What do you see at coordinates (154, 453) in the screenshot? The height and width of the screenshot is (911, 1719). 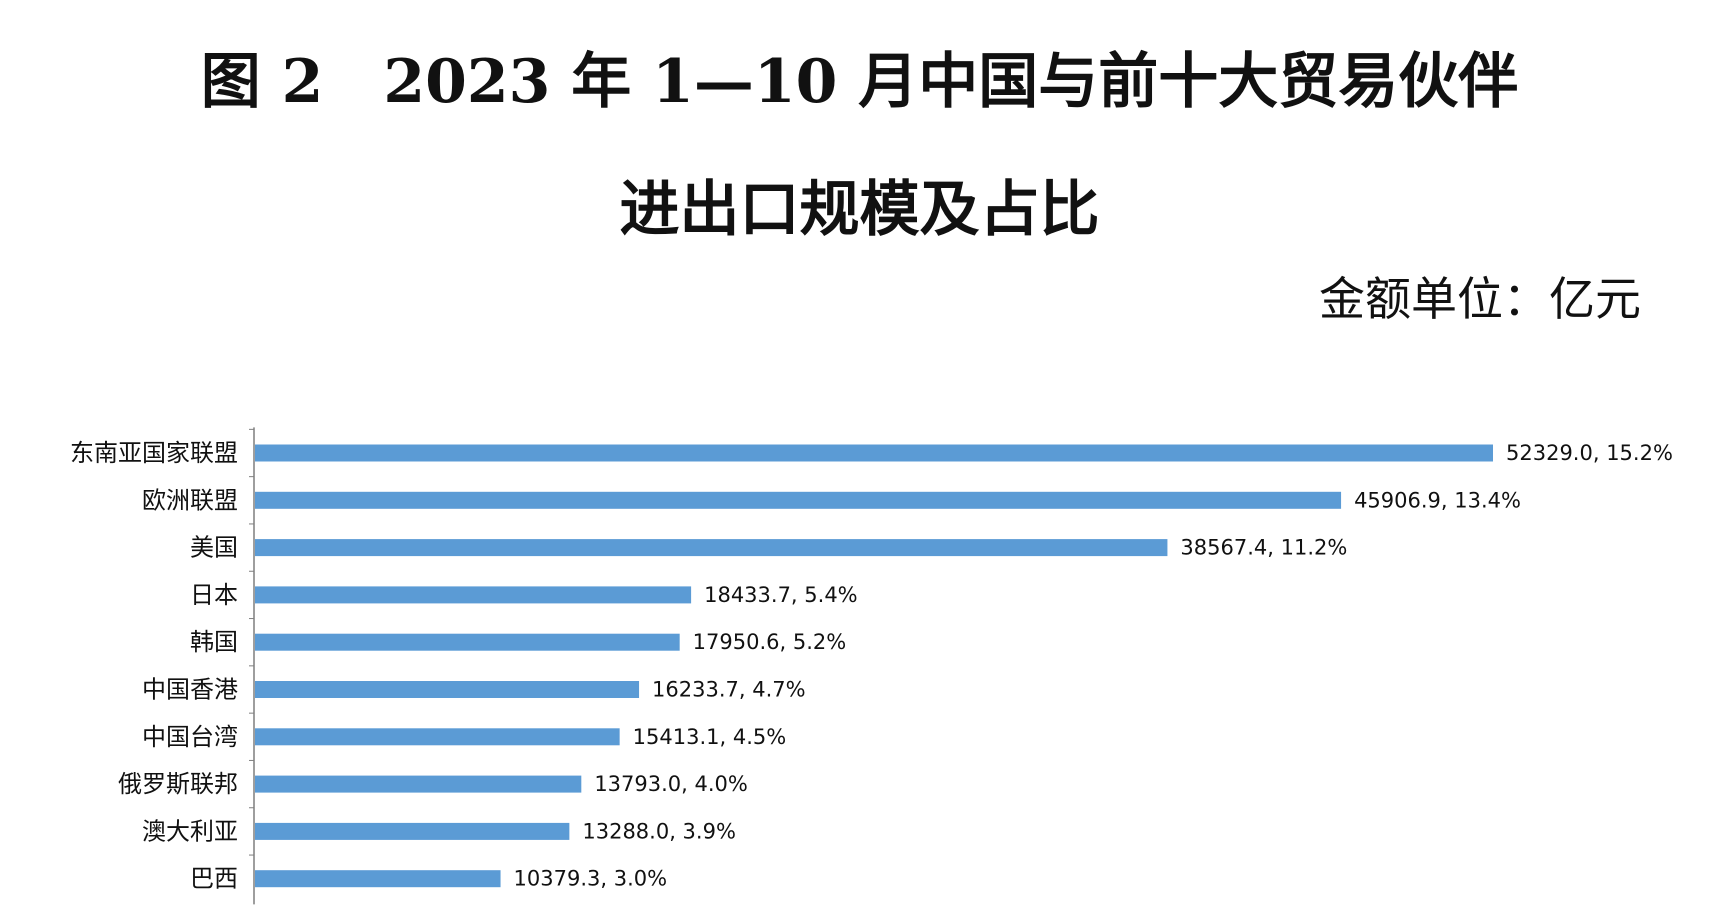 I see `category-label: 东南亚国家联盟` at bounding box center [154, 453].